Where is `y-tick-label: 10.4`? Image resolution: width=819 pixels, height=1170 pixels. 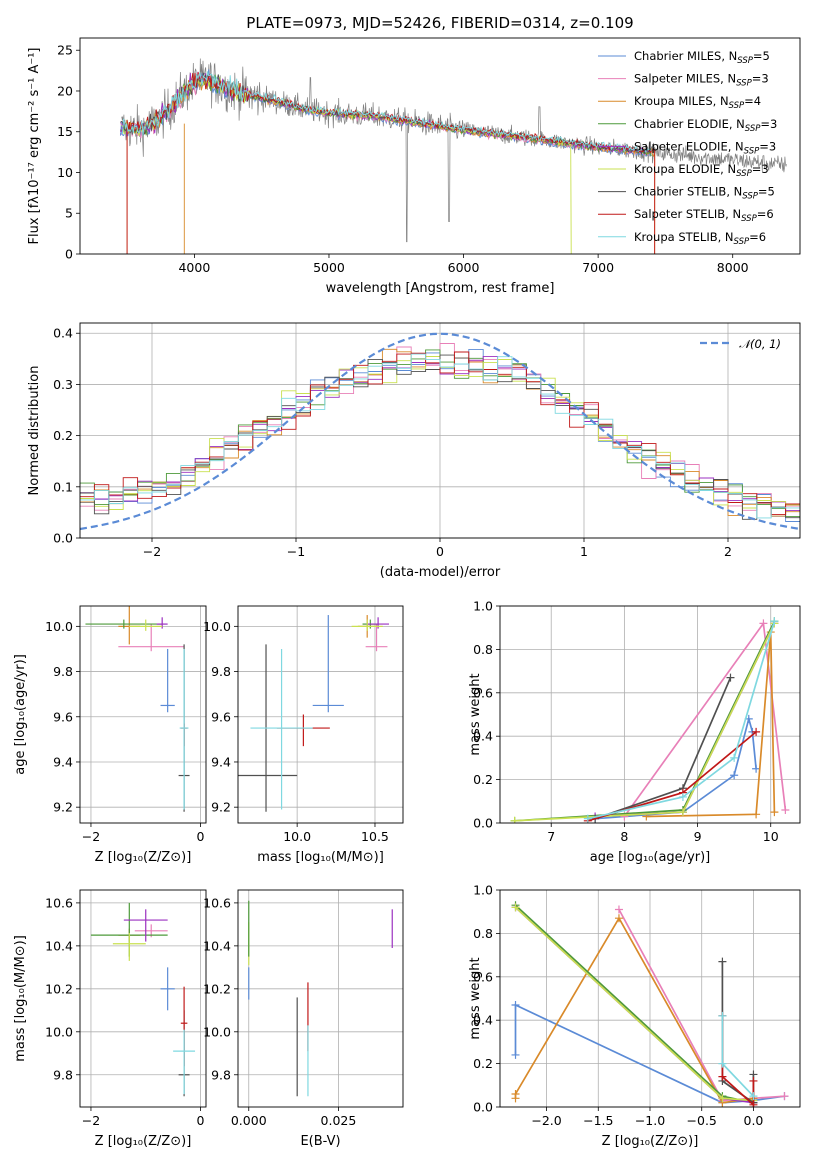
y-tick-label: 10.4 is located at coordinates (59, 945).